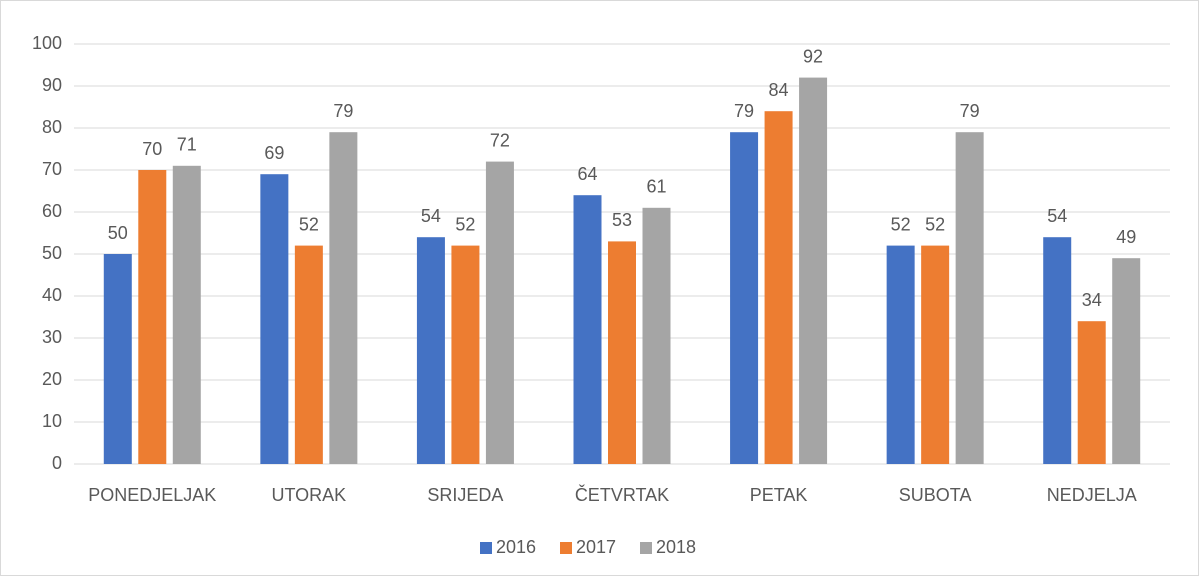 The image size is (1200, 577). I want to click on y-tick-label: 50, so click(52, 253).